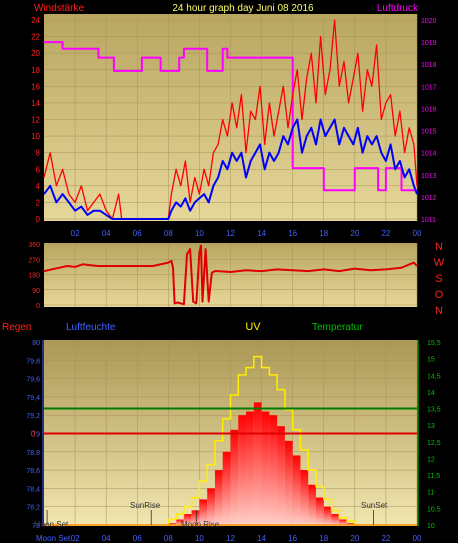 Image resolution: width=458 pixels, height=543 pixels. I want to click on uv-time-tick-label: 06, so click(137, 538).